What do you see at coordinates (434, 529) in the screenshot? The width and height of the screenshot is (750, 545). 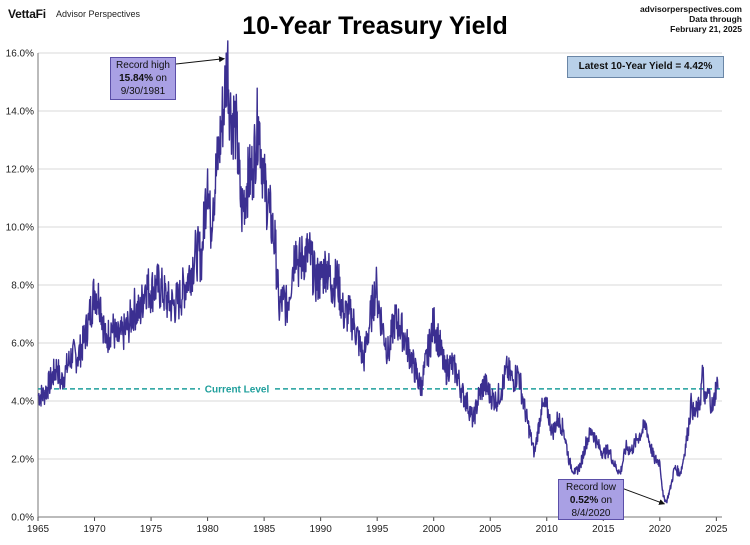 I see `x-tick-label: 2000` at bounding box center [434, 529].